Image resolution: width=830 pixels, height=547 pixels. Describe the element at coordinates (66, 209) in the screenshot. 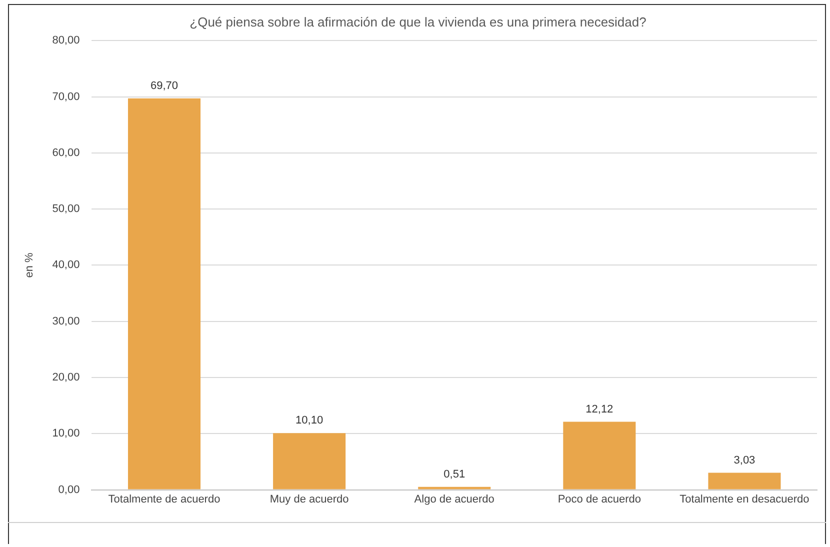

I see `y-tick-label: 50,00` at that location.